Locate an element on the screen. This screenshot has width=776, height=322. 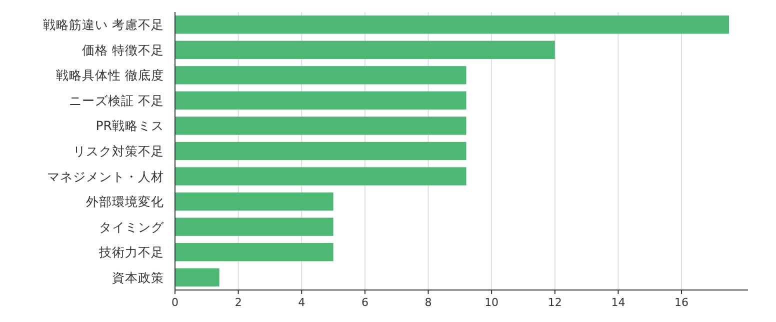
y-tick-label: タイミング is located at coordinates (132, 226).